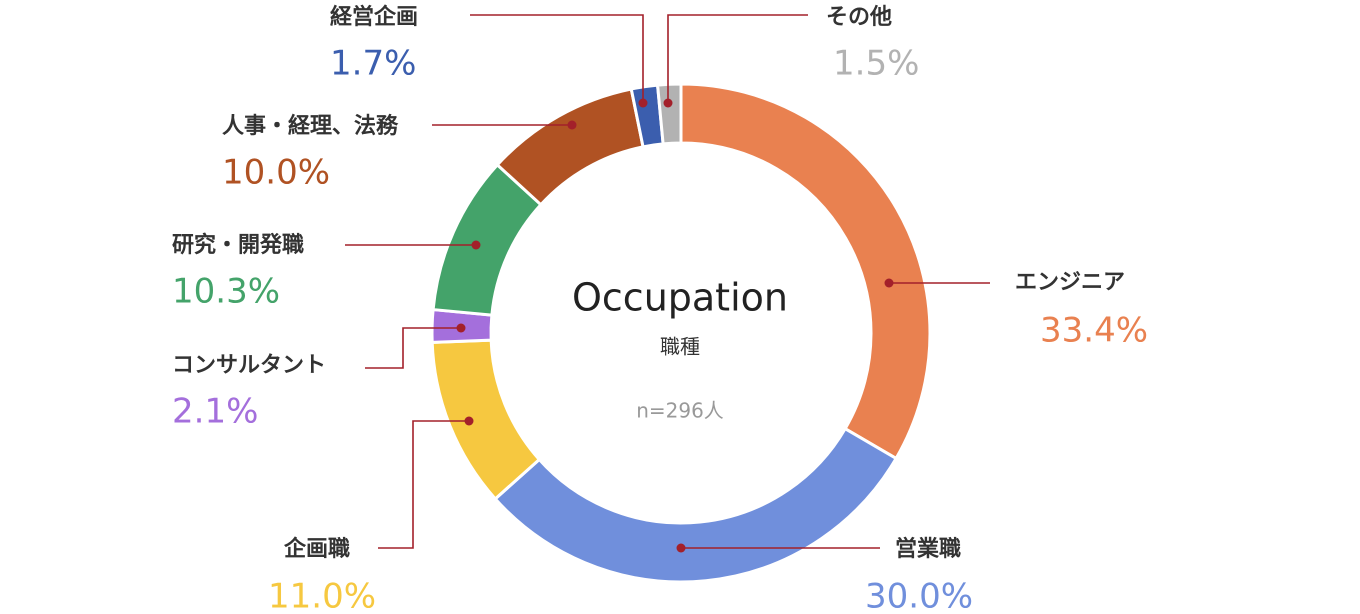 This screenshot has width=1360, height=614. I want to click on center-note: n=296人, so click(680, 411).